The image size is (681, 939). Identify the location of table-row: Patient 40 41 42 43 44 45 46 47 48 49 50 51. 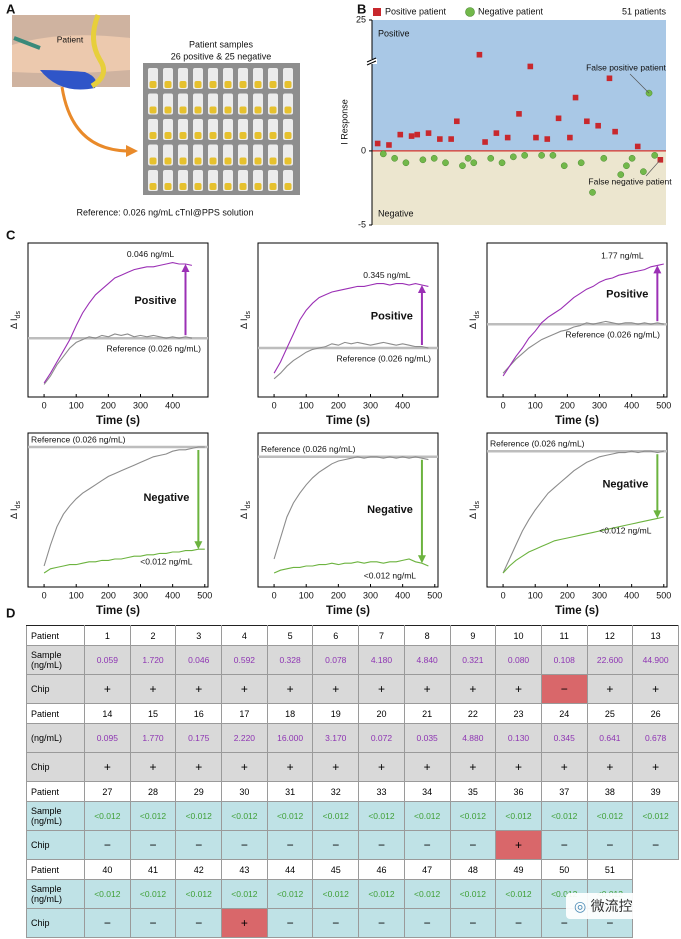
(352, 869).